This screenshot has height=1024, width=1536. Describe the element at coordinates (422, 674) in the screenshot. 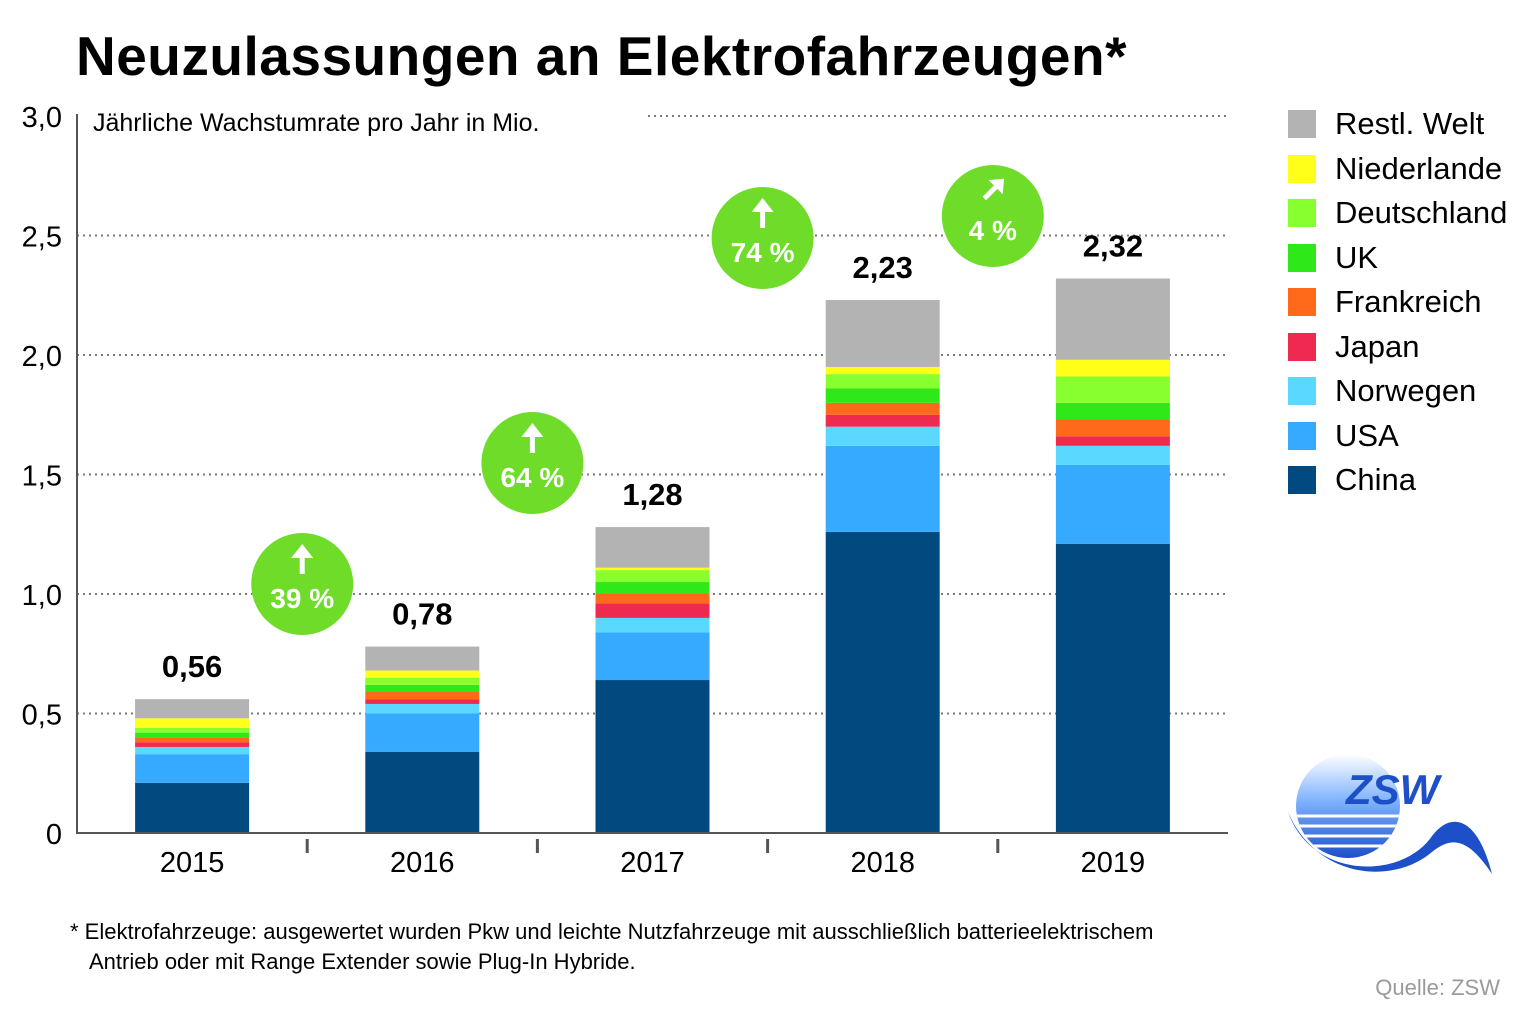

I see `bar-2016-niederlande` at that location.